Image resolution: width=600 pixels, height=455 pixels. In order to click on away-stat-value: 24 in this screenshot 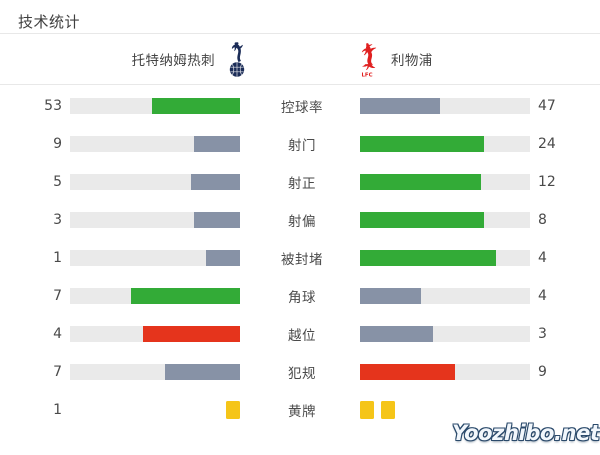, I will do `click(547, 144)`.